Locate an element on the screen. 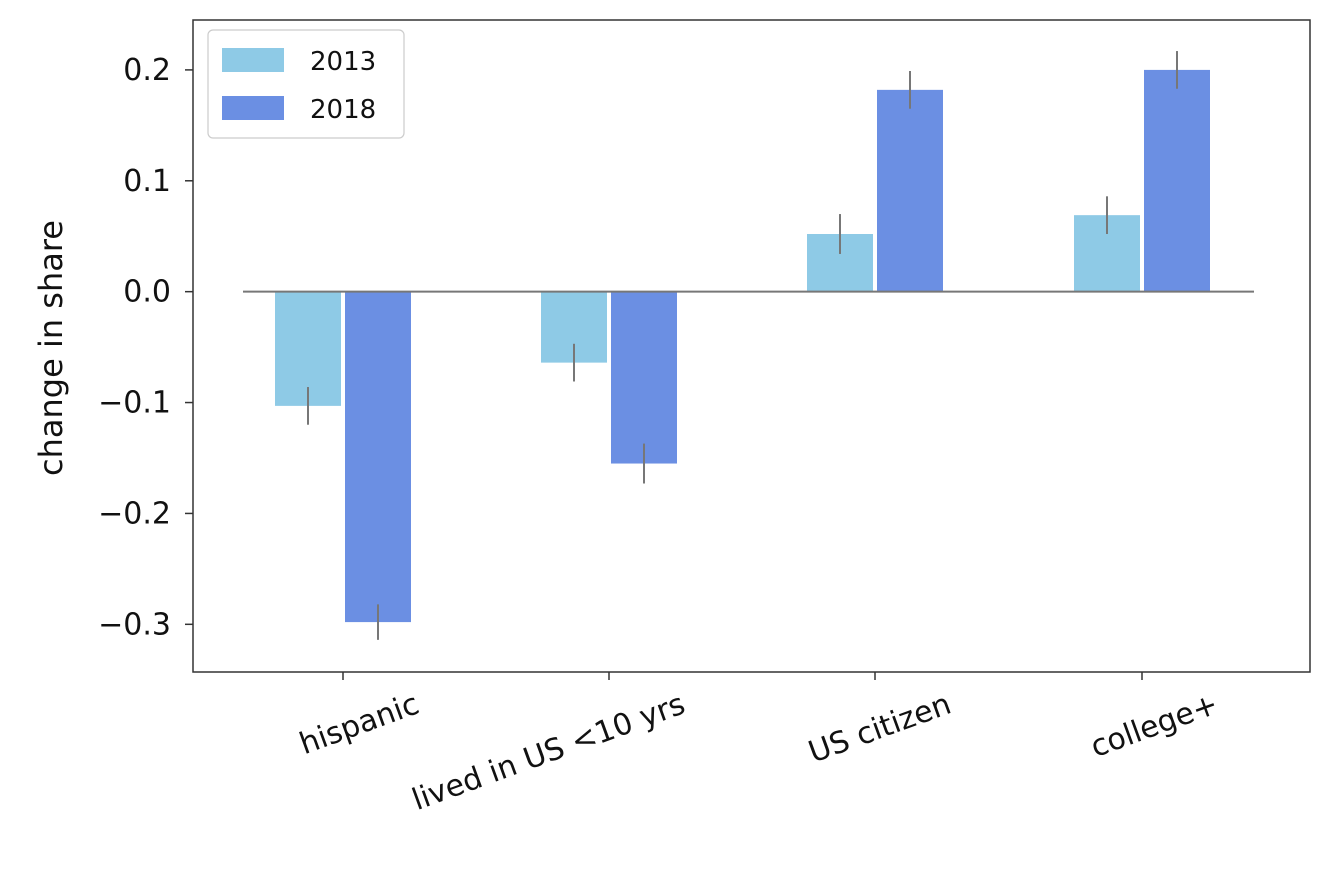  bar-hispanic-2013 is located at coordinates (308, 348).